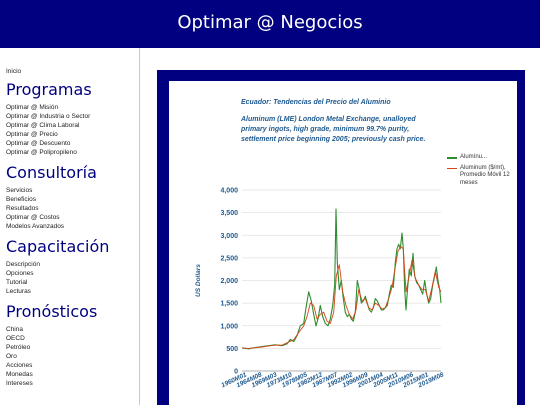 Image resolution: width=540 pixels, height=405 pixels. Describe the element at coordinates (14, 71) in the screenshot. I see `nav-link-inicio: Inicio` at that location.